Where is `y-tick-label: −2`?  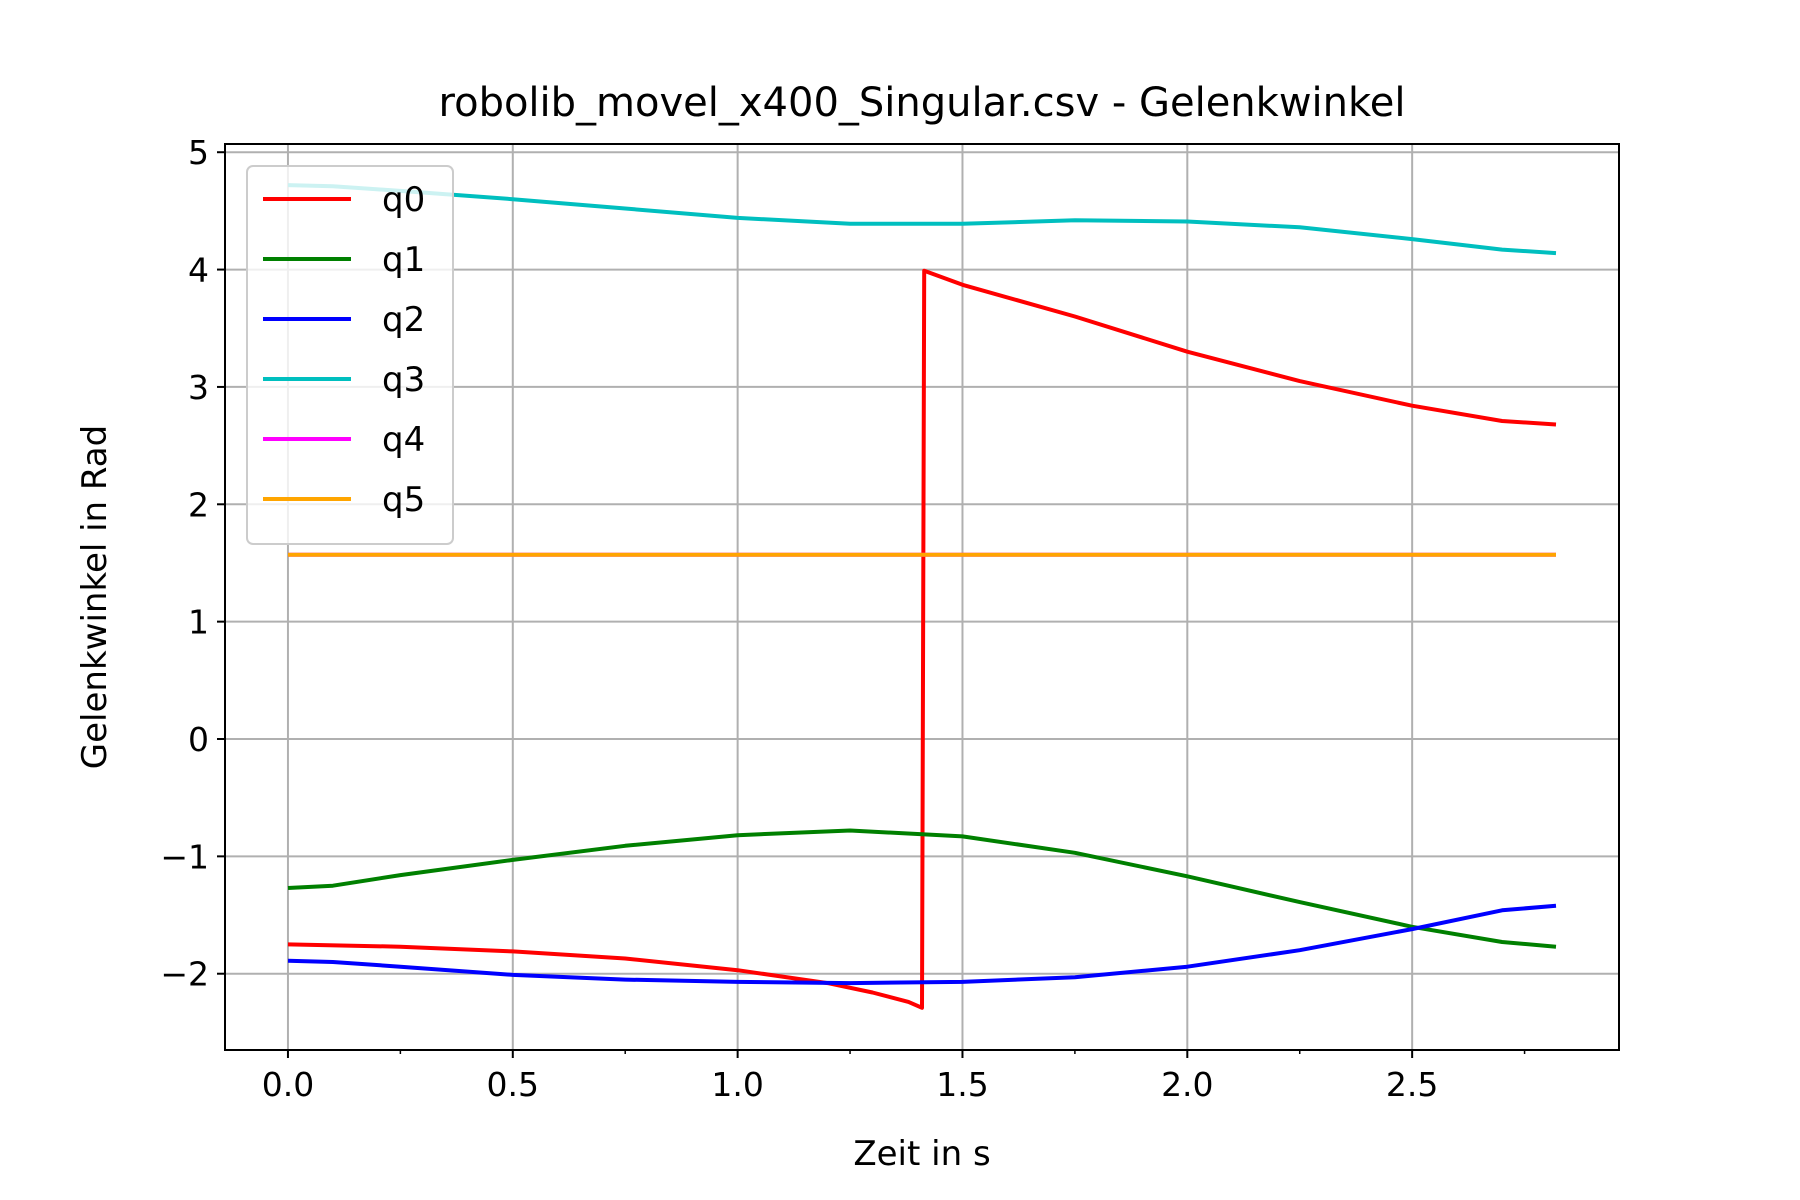 y-tick-label: −2 is located at coordinates (184, 974).